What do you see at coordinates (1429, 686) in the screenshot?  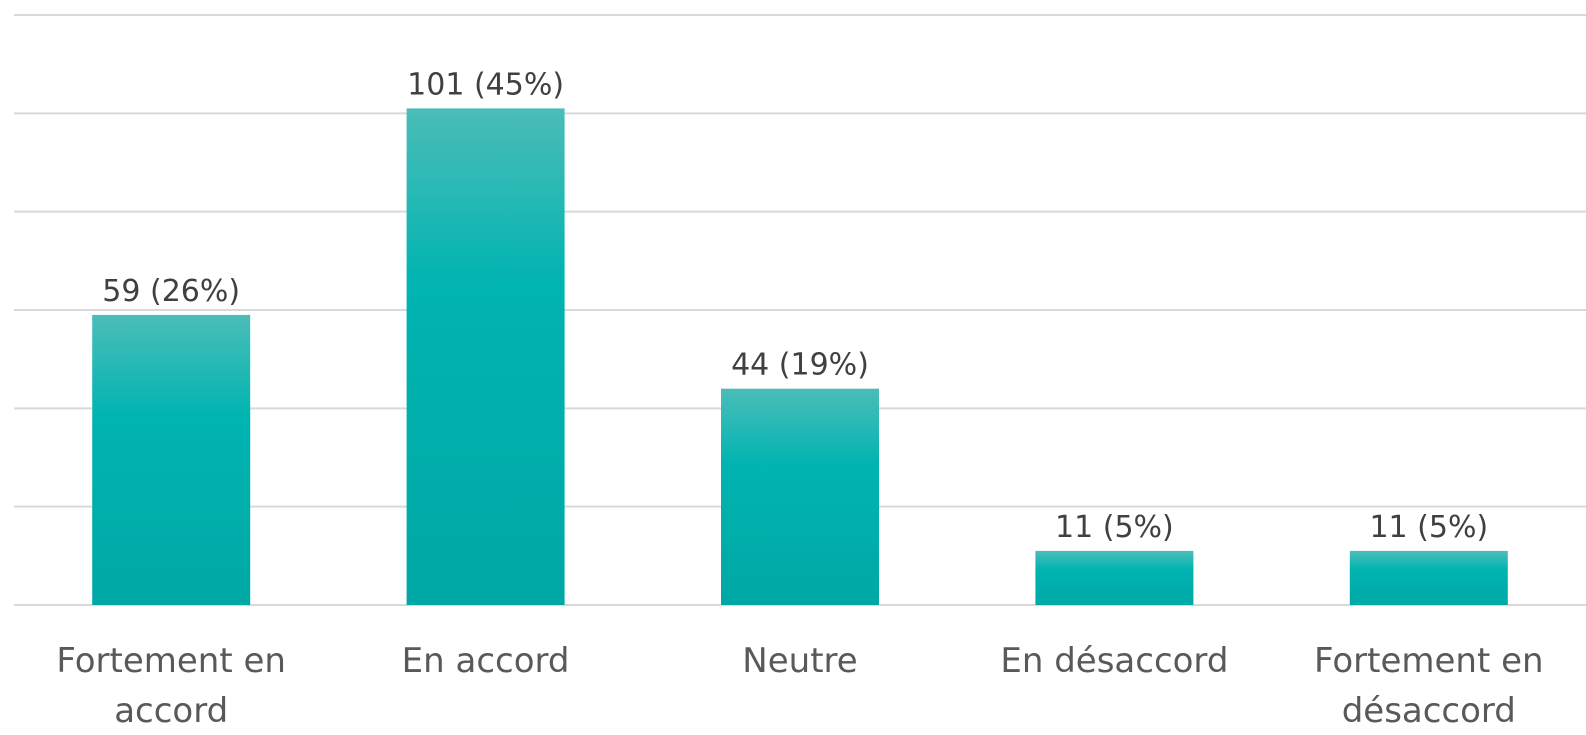 I see `x-tick-label: Fortement en désaccord` at bounding box center [1429, 686].